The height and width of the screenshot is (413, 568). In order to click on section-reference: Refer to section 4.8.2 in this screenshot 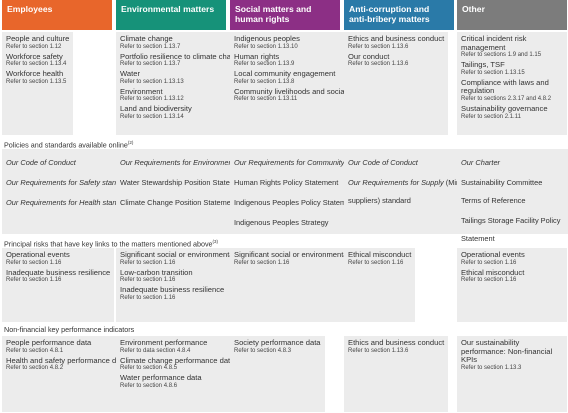, I will do `click(35, 368)`.